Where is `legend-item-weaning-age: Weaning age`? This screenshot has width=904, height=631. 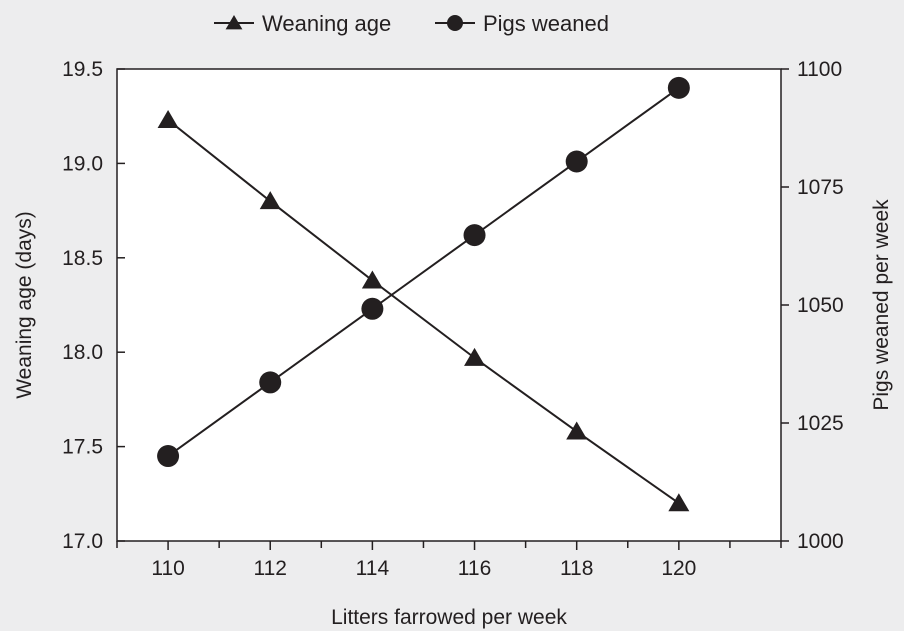
legend-item-weaning-age: Weaning age is located at coordinates (302, 23).